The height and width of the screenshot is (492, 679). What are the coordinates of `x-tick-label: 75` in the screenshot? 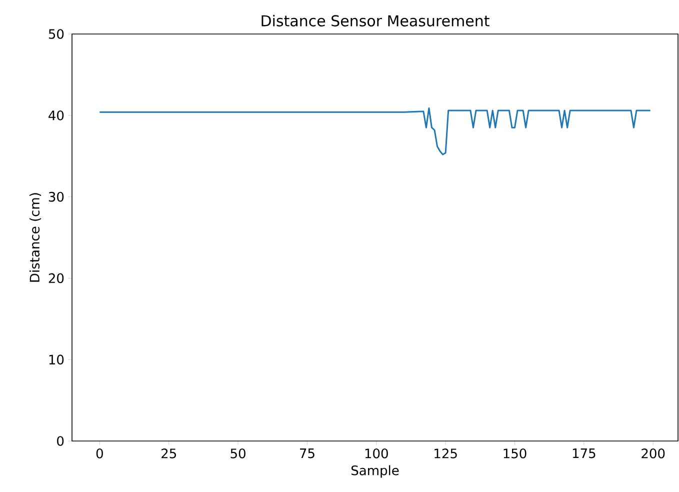 It's located at (307, 453).